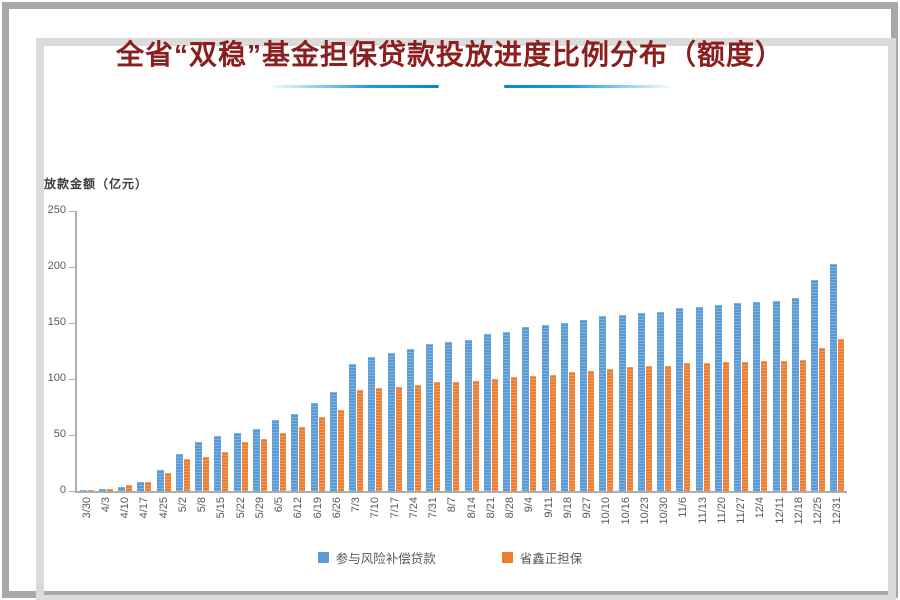 Image resolution: width=900 pixels, height=600 pixels. Describe the element at coordinates (221, 364) in the screenshot. I see `bar-group: 5/15` at that location.